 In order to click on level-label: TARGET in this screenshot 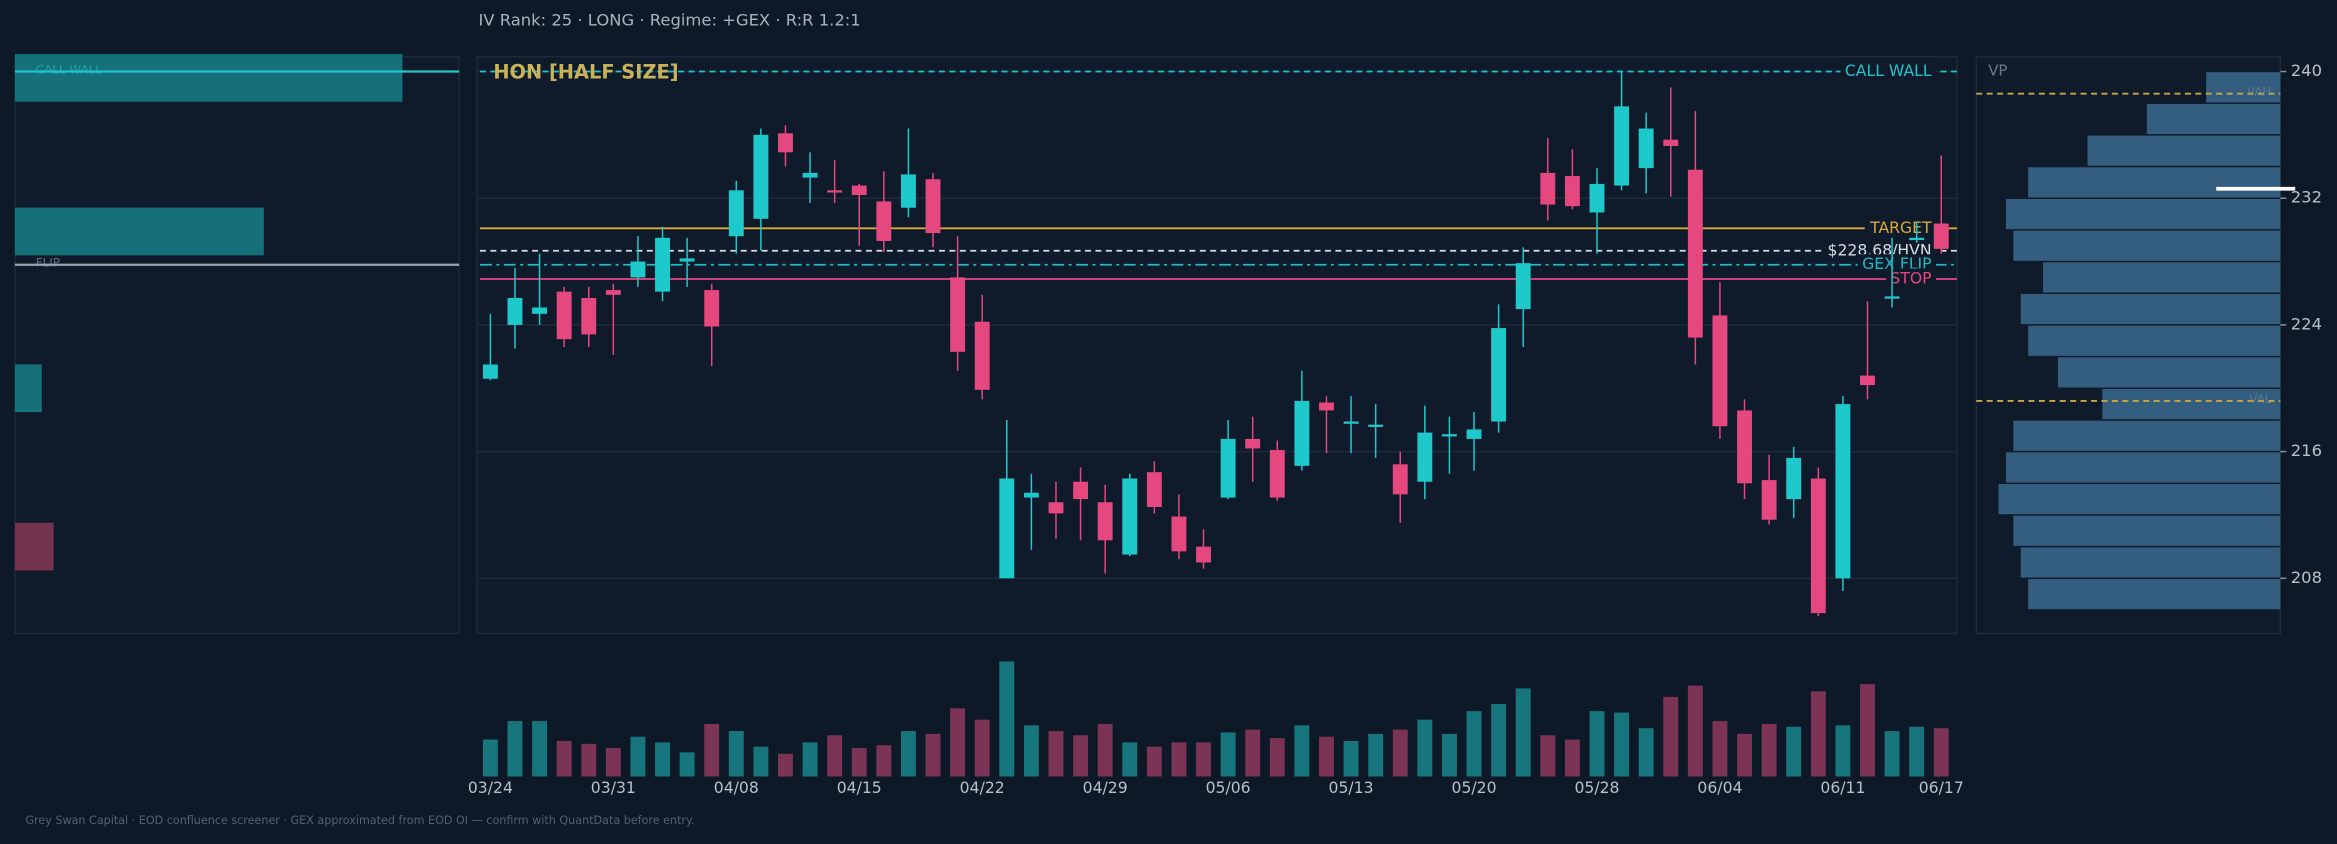, I will do `click(1900, 227)`.